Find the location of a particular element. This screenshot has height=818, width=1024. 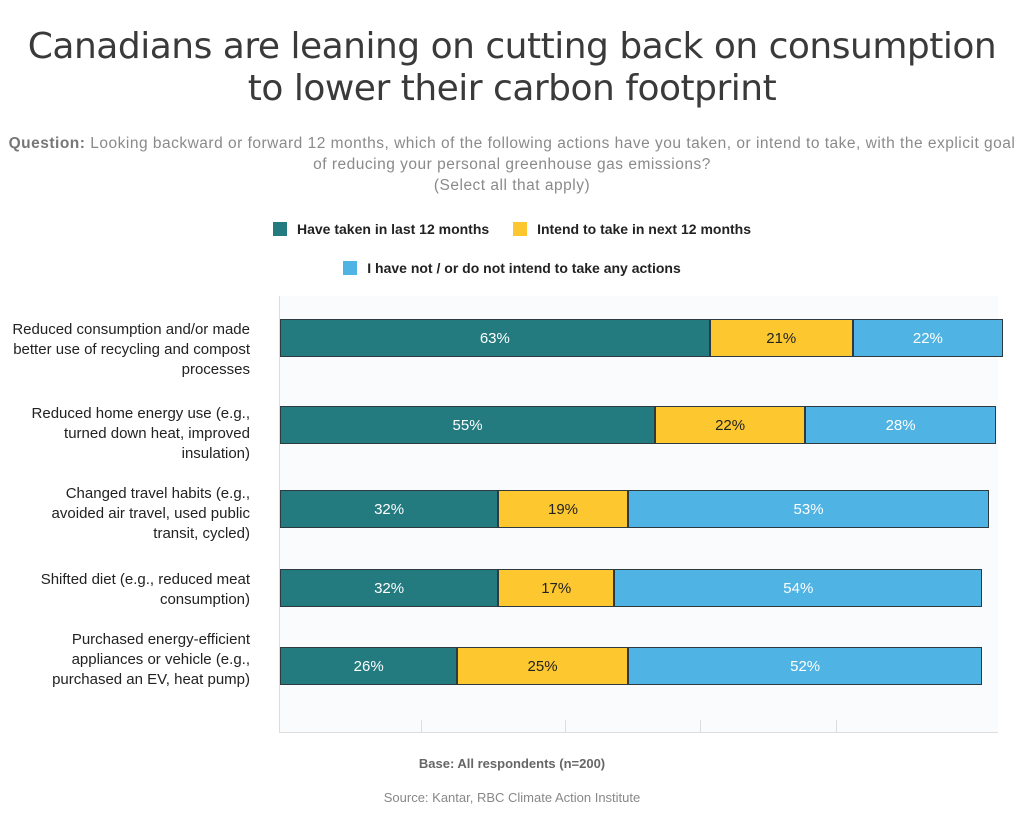

data-label: 63% is located at coordinates (494, 338).